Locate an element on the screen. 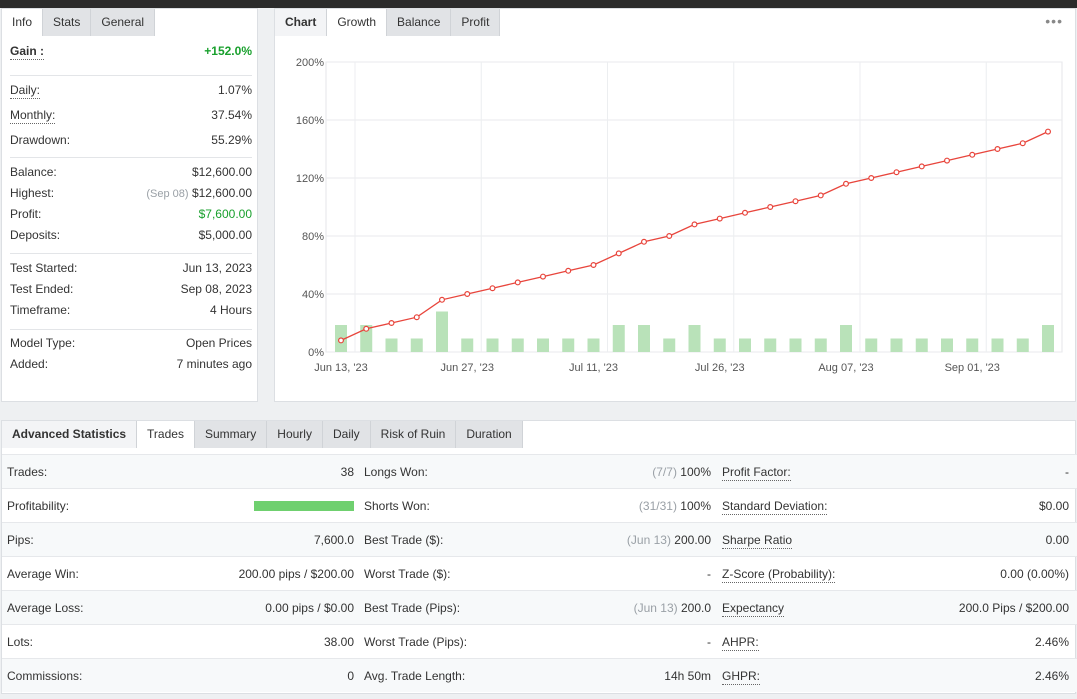  y-tick-label: 0% is located at coordinates (316, 353).